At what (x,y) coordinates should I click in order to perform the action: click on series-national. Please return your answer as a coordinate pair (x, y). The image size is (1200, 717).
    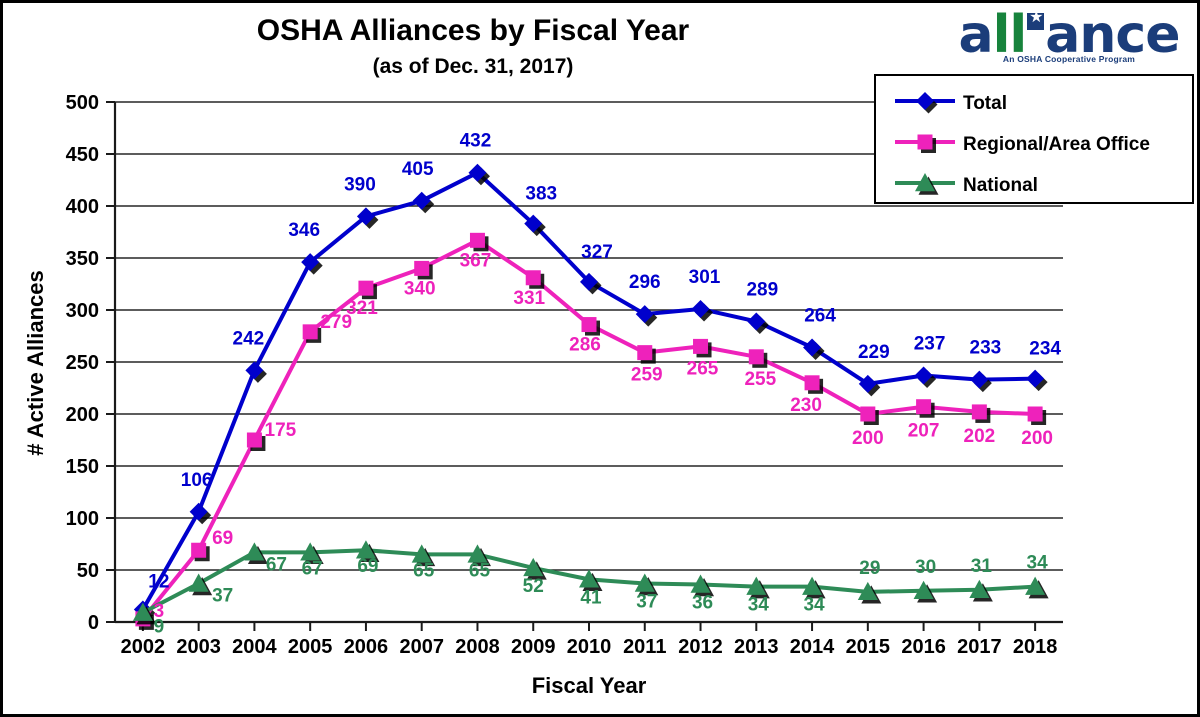
    Looking at the image, I should click on (590, 582).